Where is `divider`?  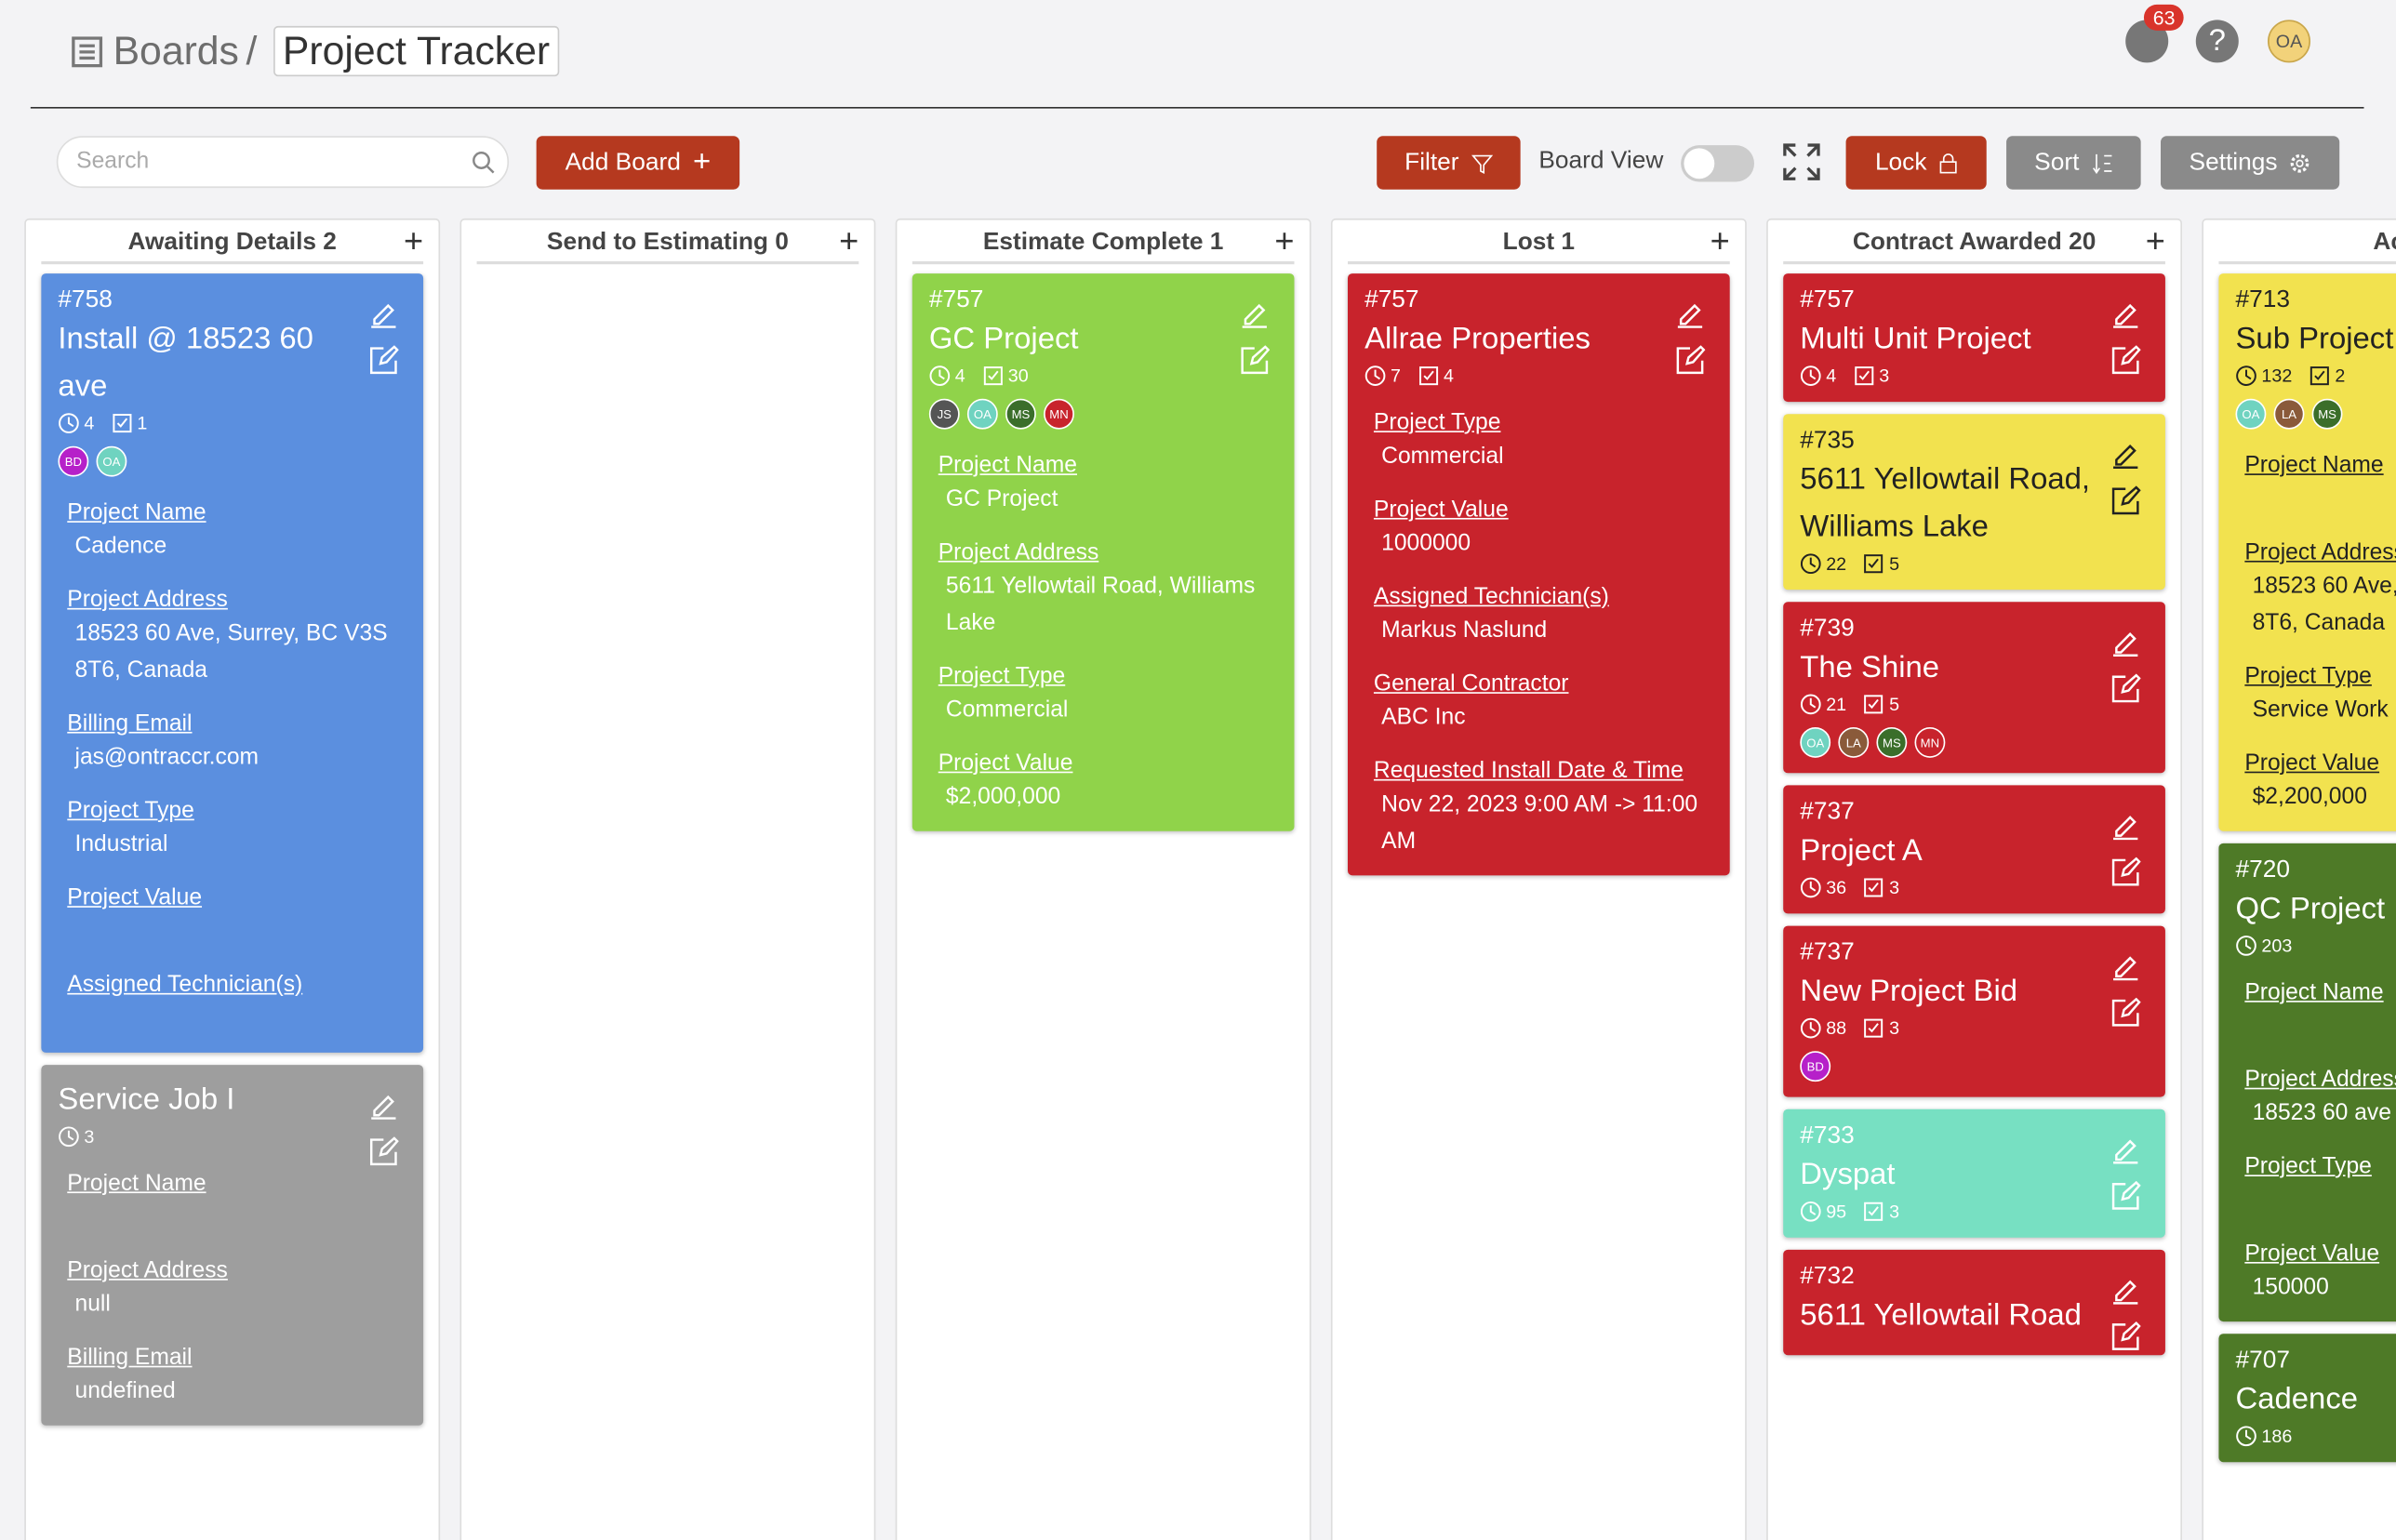
divider is located at coordinates (1197, 107).